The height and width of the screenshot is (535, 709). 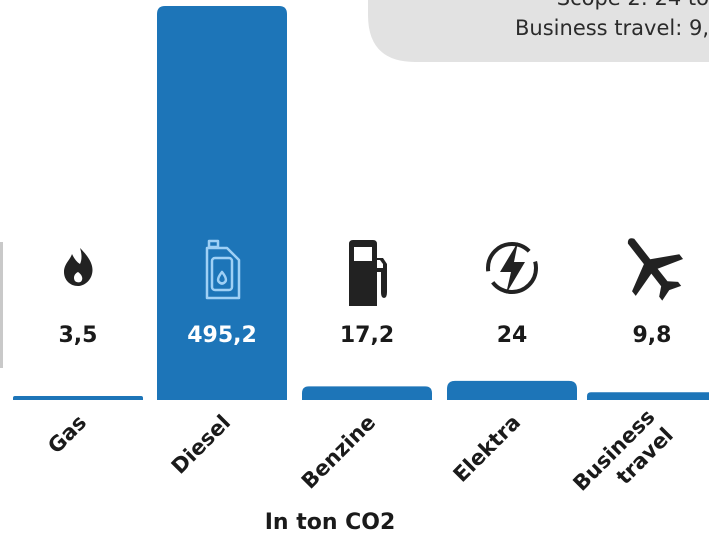 I want to click on category-label: Gas, so click(x=67, y=434).